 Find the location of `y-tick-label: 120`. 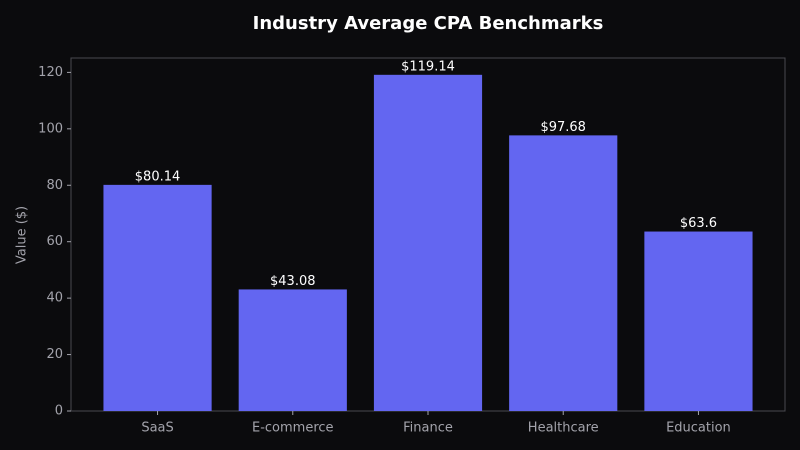

y-tick-label: 120 is located at coordinates (50, 72).